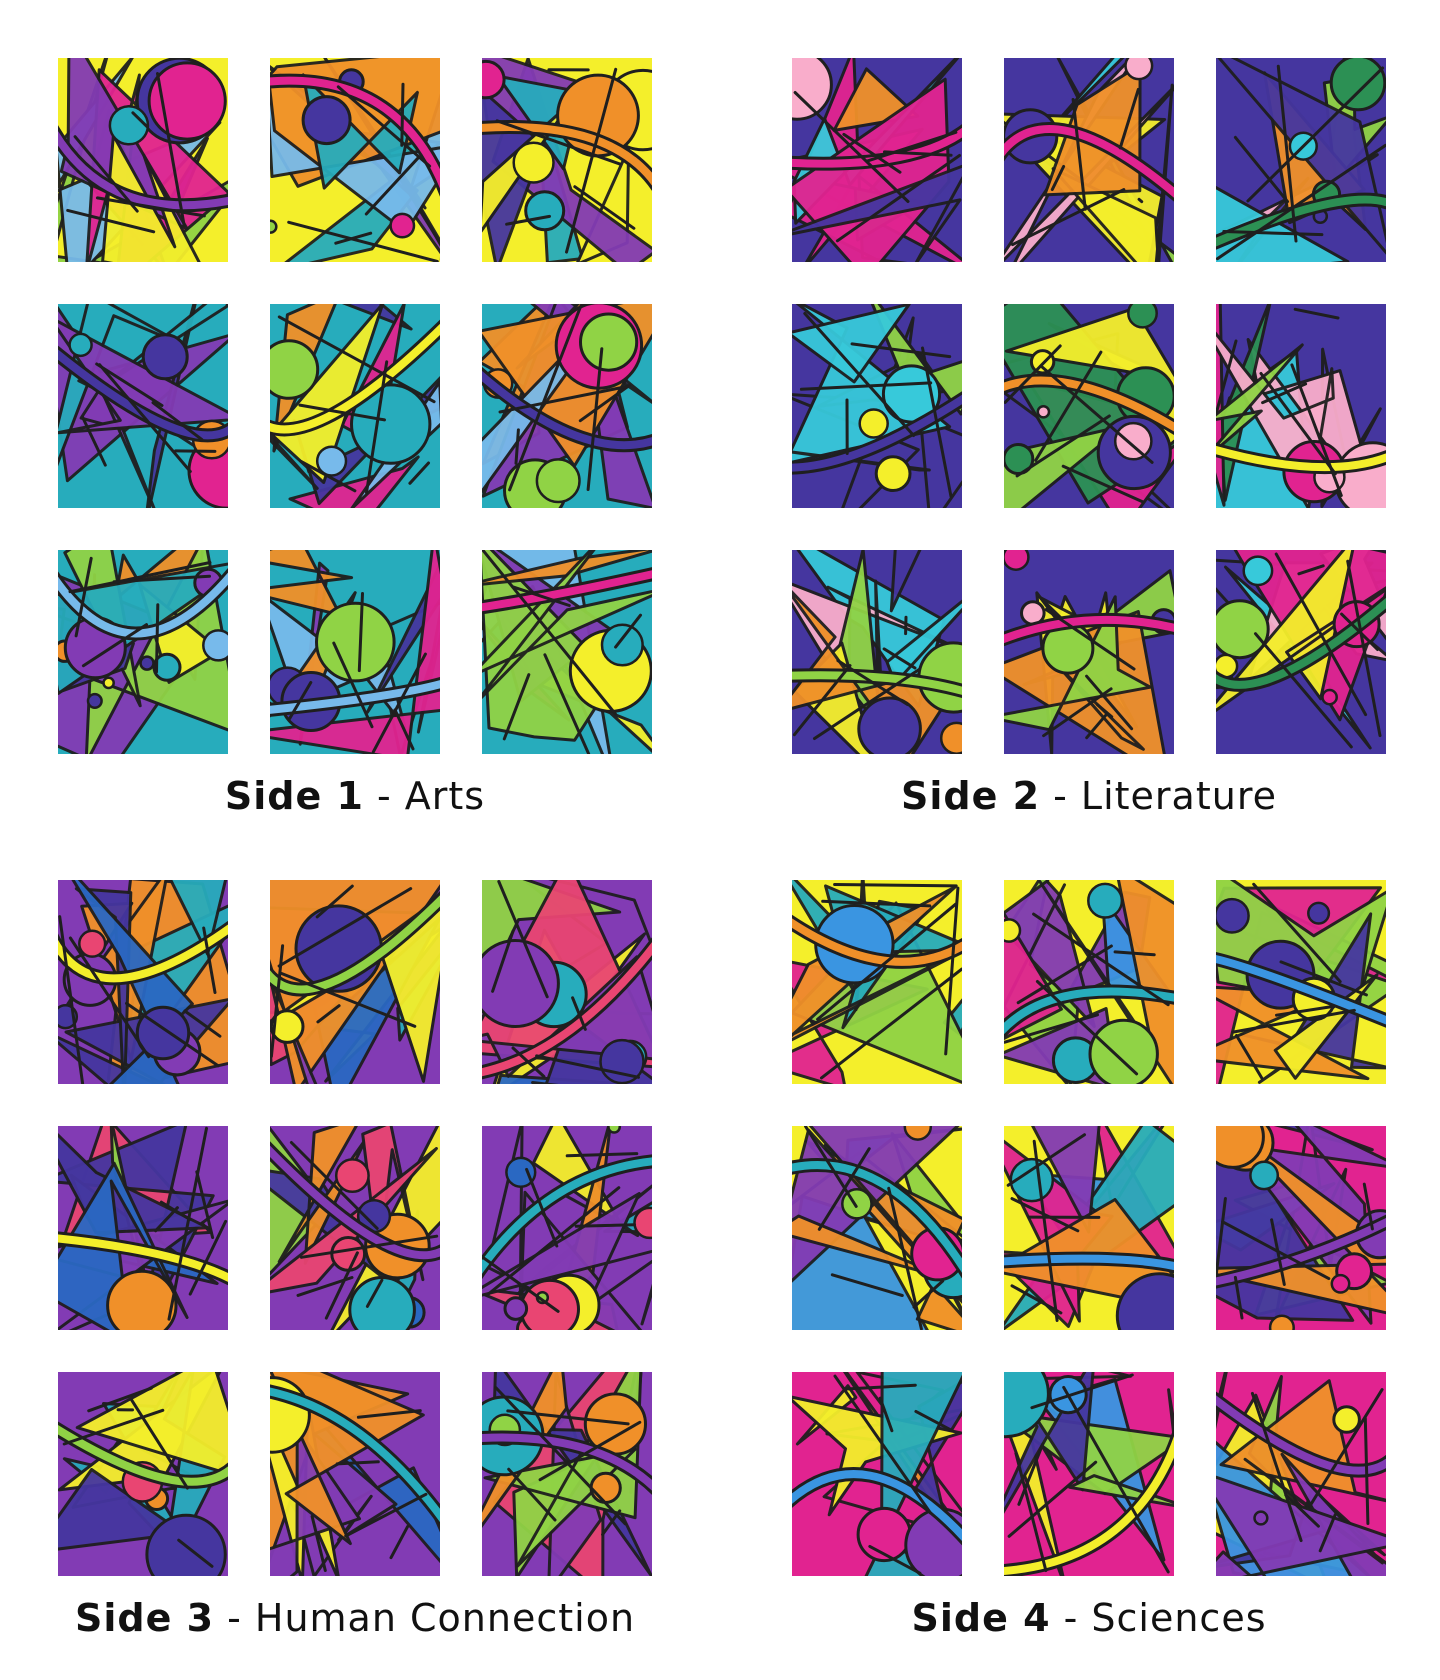 The width and height of the screenshot is (1440, 1680). What do you see at coordinates (981, 1618) in the screenshot?
I see `side-number: Side 4` at bounding box center [981, 1618].